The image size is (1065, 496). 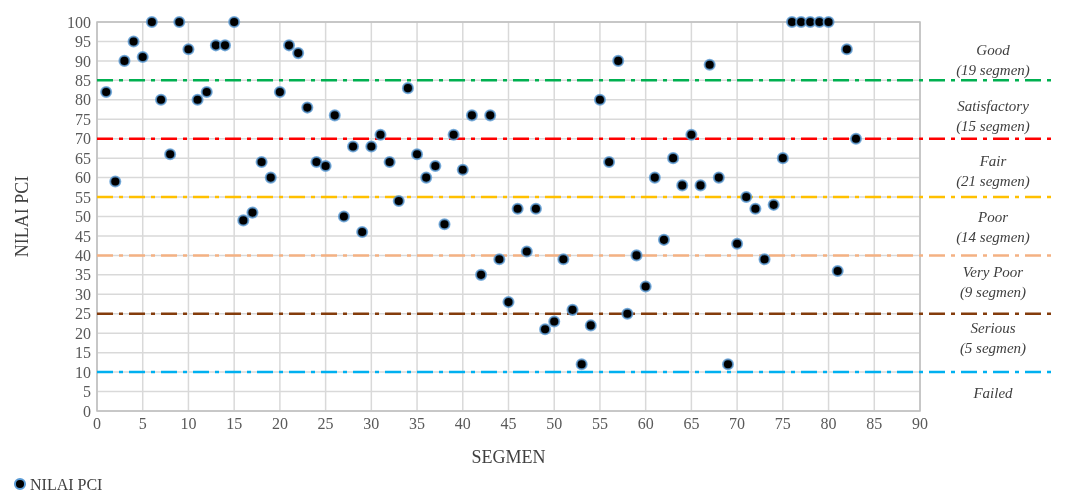 I want to click on y-tick-label: 35, so click(x=83, y=275).